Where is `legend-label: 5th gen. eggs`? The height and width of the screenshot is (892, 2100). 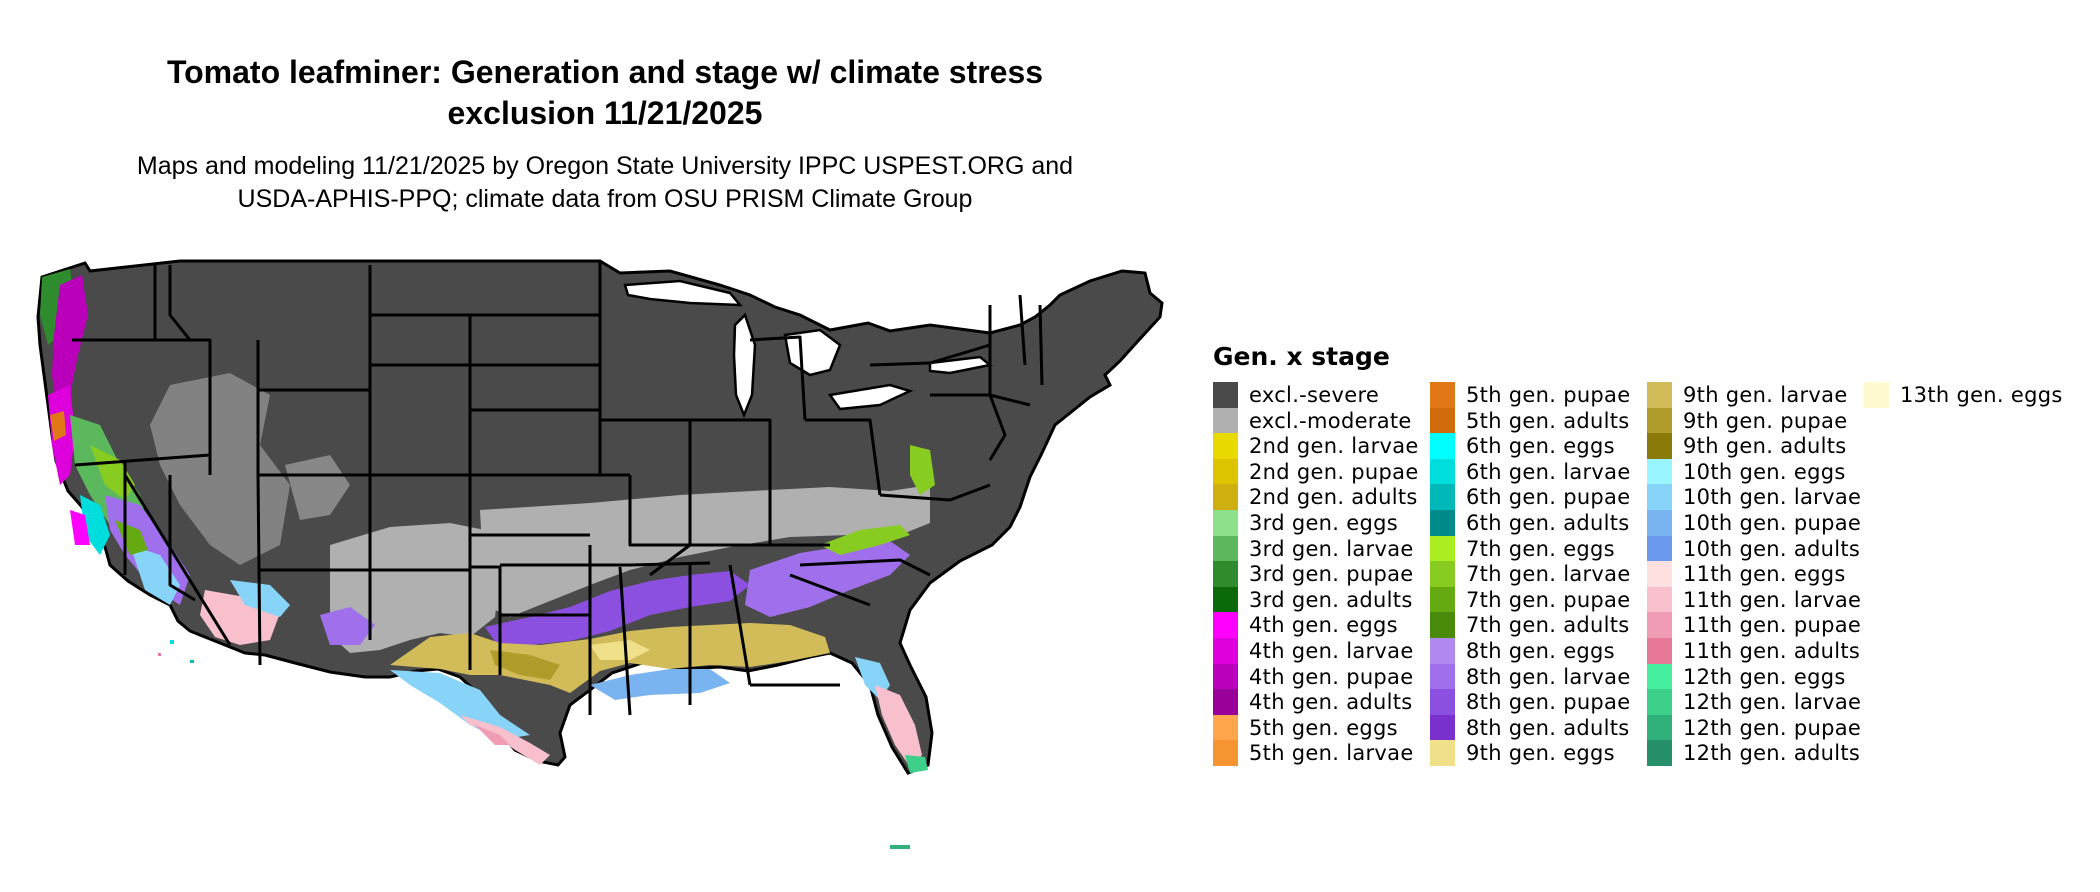 legend-label: 5th gen. eggs is located at coordinates (1323, 727).